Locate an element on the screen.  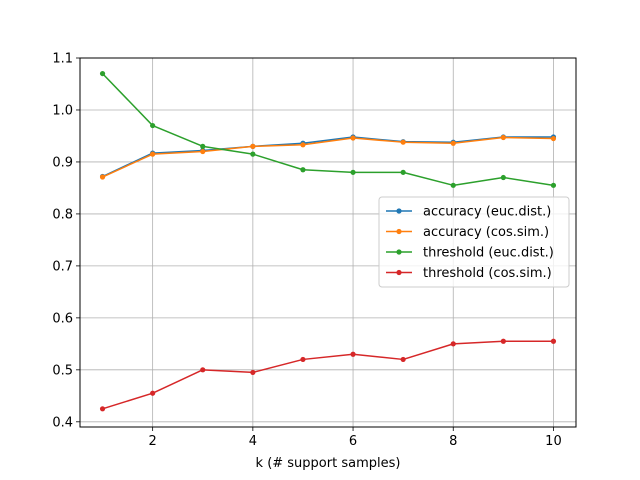
y-tick-label: 1.1 is located at coordinates (62, 59).